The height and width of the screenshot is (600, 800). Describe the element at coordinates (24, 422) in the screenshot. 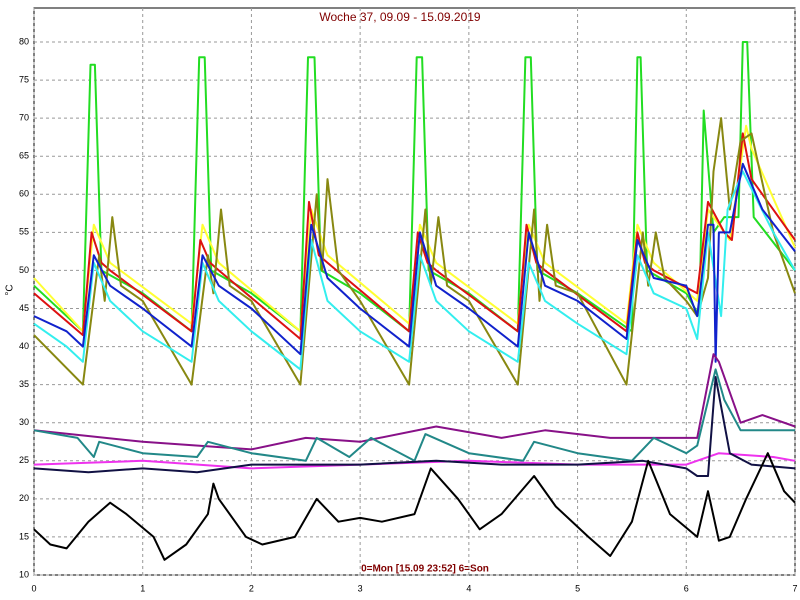

I see `y-tick-label: 30` at that location.